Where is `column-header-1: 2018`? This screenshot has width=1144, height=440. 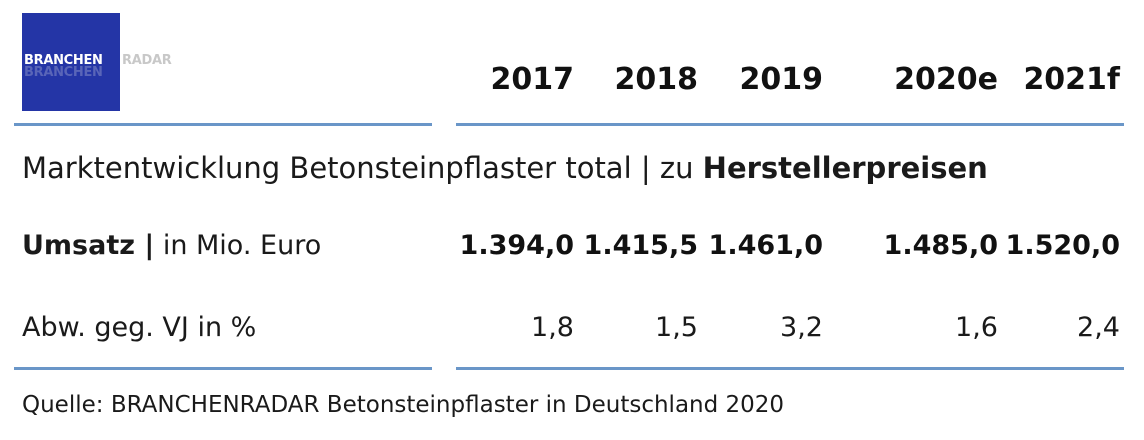 column-header-1: 2018 is located at coordinates (656, 79).